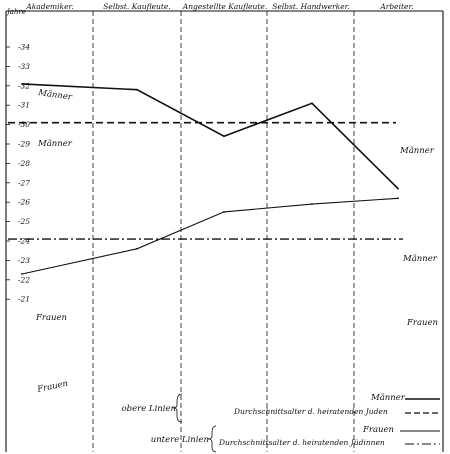 Image resolution: width=450 pixels, height=454 pixels. What do you see at coordinates (224, 6) in the screenshot?
I see `column-label-angestellte-kaufleute: Angestellte Kaufleute.` at bounding box center [224, 6].